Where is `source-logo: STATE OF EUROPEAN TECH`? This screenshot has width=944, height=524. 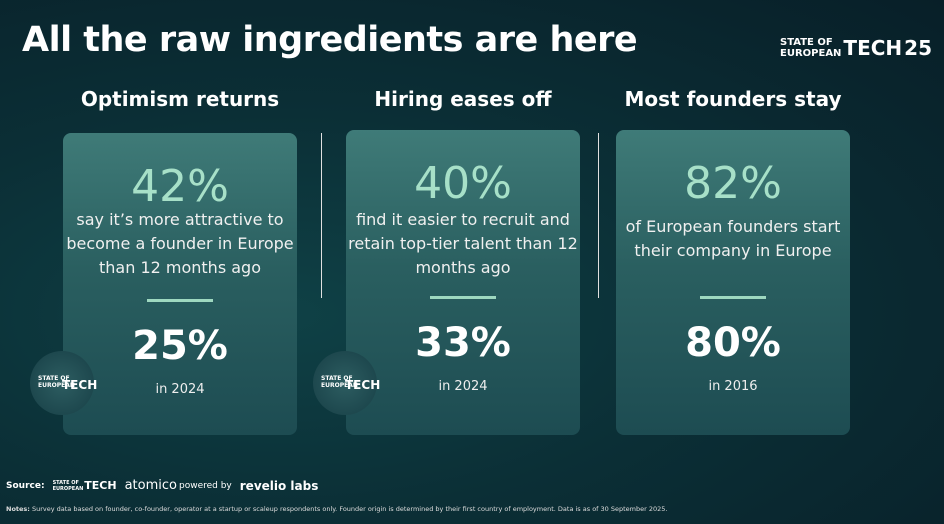
source-logo: STATE OF EUROPEAN TECH is located at coordinates (85, 485).